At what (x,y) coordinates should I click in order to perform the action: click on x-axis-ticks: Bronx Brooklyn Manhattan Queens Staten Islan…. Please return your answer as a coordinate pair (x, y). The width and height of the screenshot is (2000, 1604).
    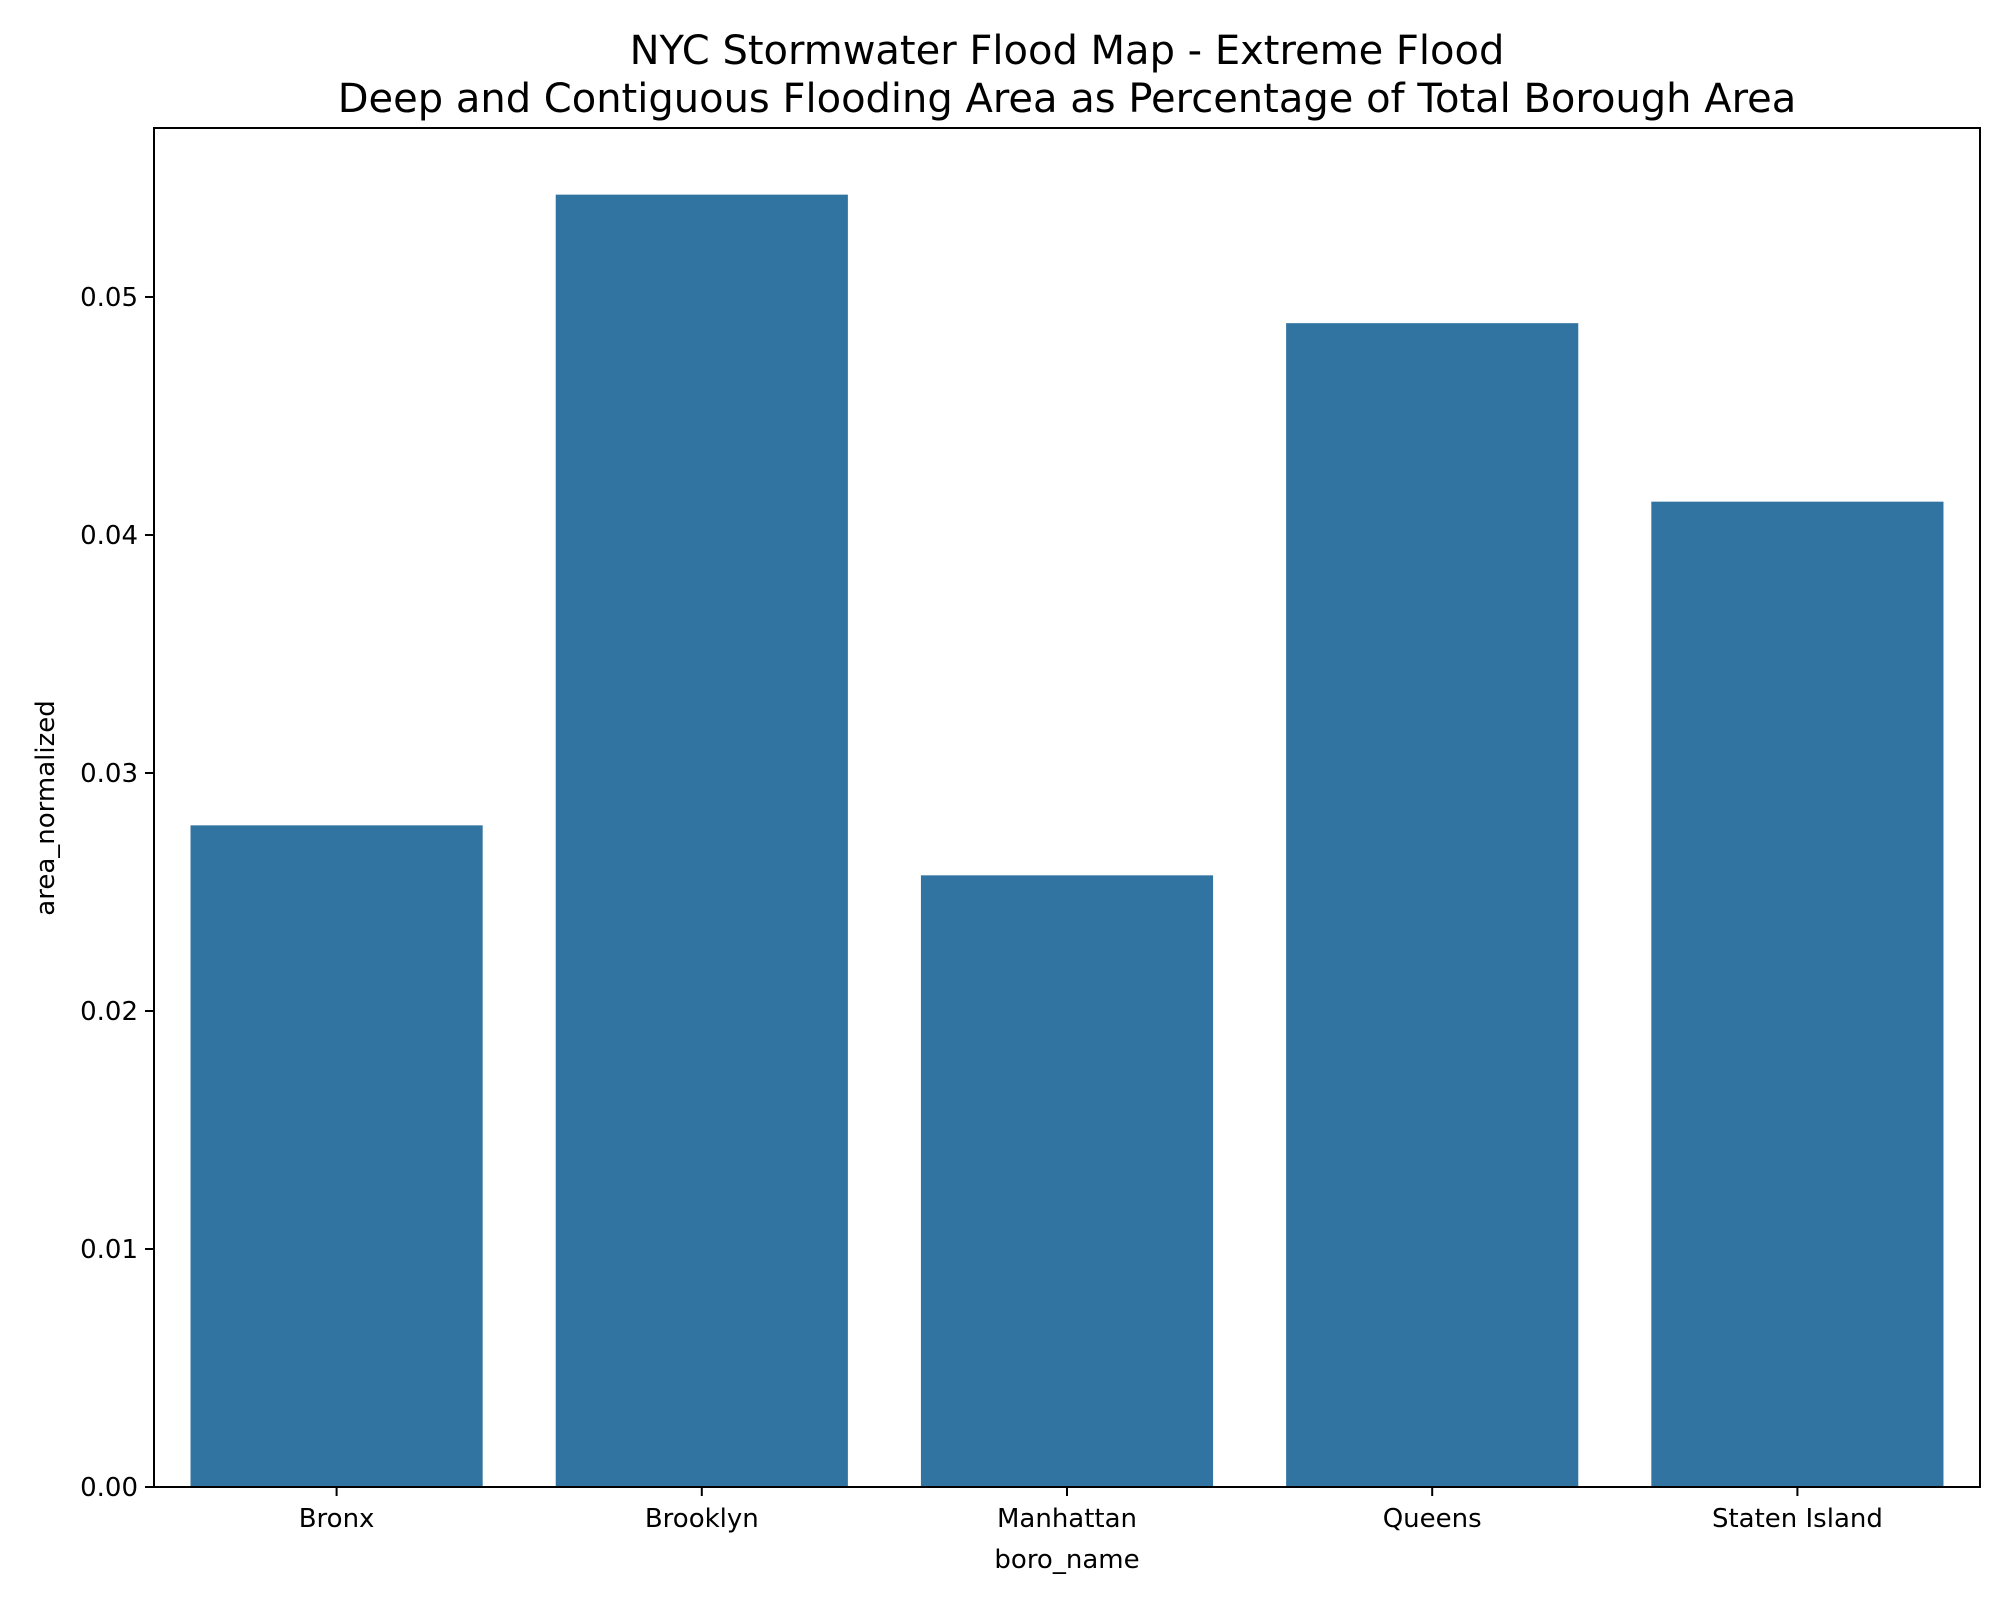
    Looking at the image, I should click on (1091, 1510).